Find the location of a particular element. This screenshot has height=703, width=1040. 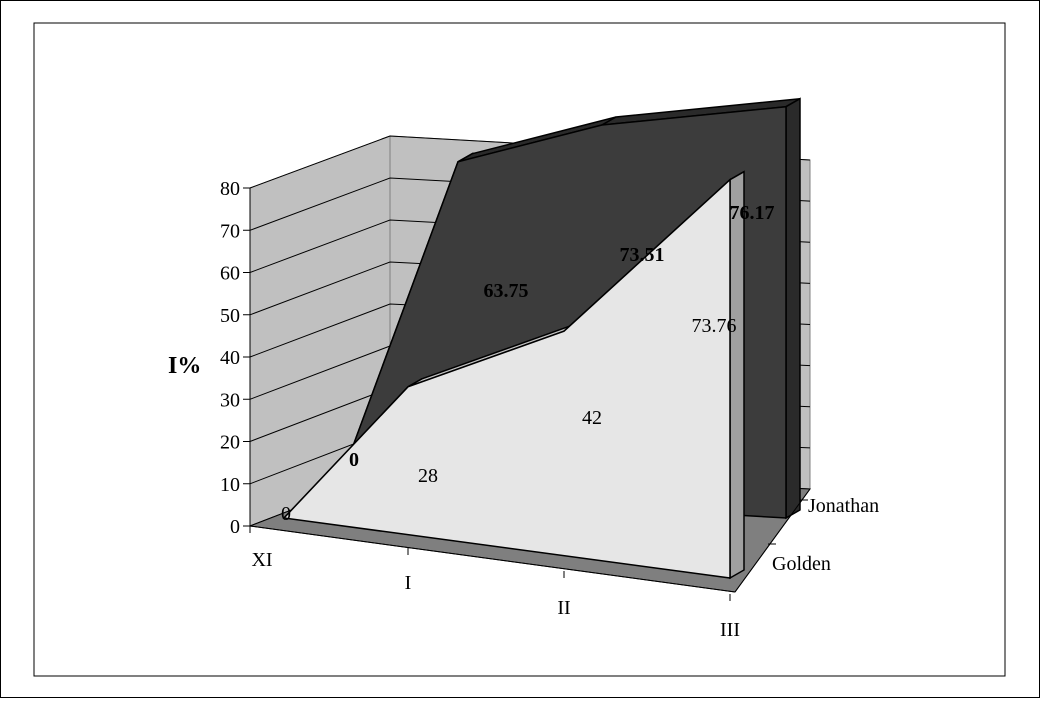

y-tick-label: 80 is located at coordinates (230, 189).